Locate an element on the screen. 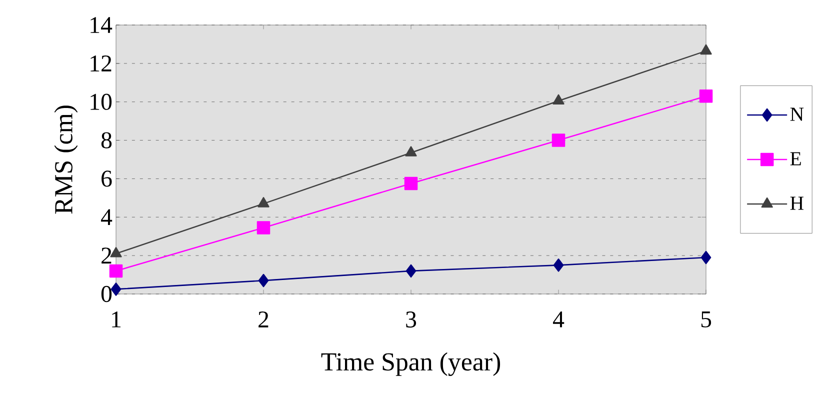 This screenshot has height=414, width=824. y-tick-label: 2 is located at coordinates (107, 256).